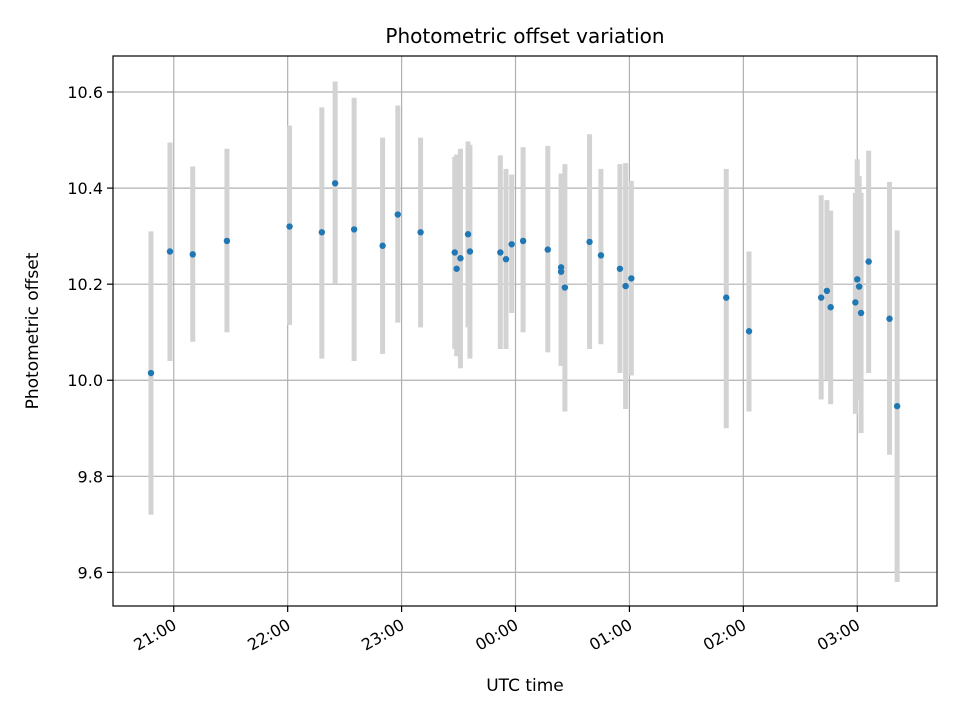 The height and width of the screenshot is (720, 960). Describe the element at coordinates (33, 330) in the screenshot. I see `y-axis-label: Photometric offset` at that location.